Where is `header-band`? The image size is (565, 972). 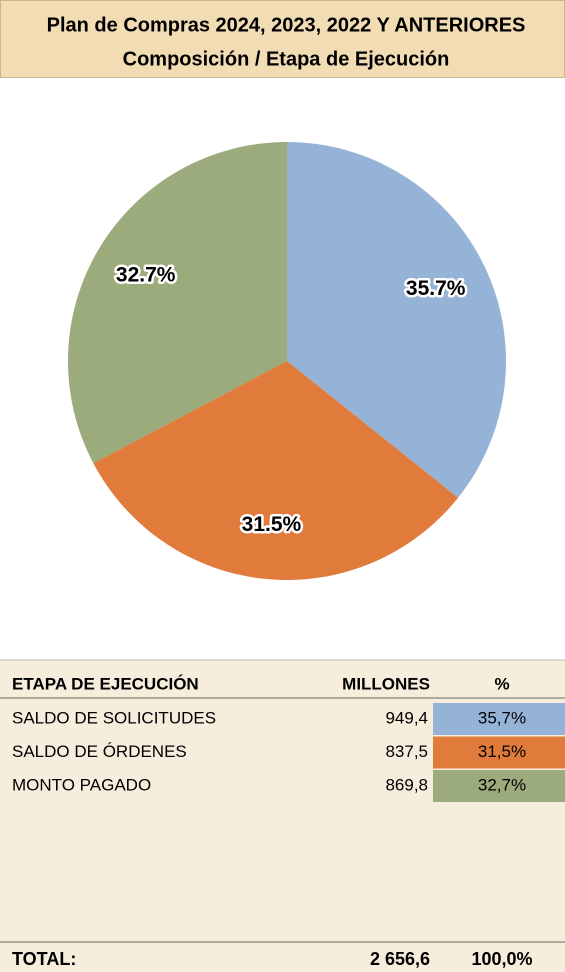
header-band is located at coordinates (282, 39).